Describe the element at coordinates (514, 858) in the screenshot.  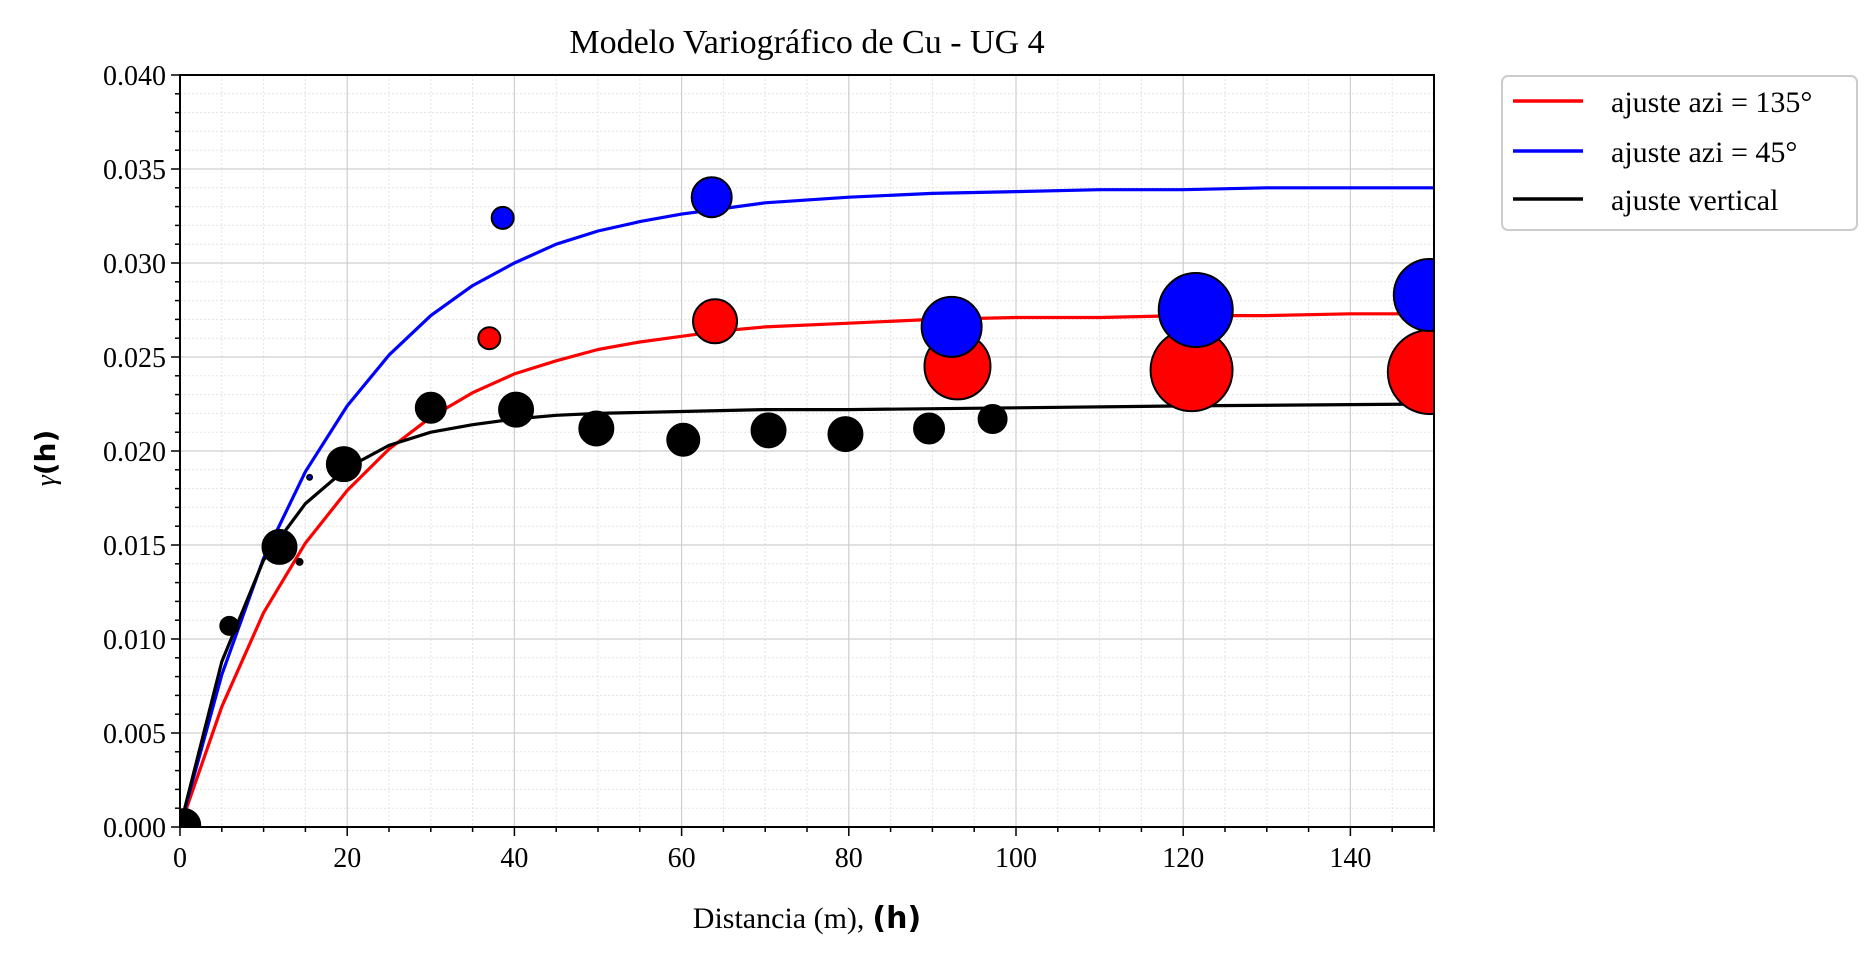
I see `x-tick-label: 40` at that location.